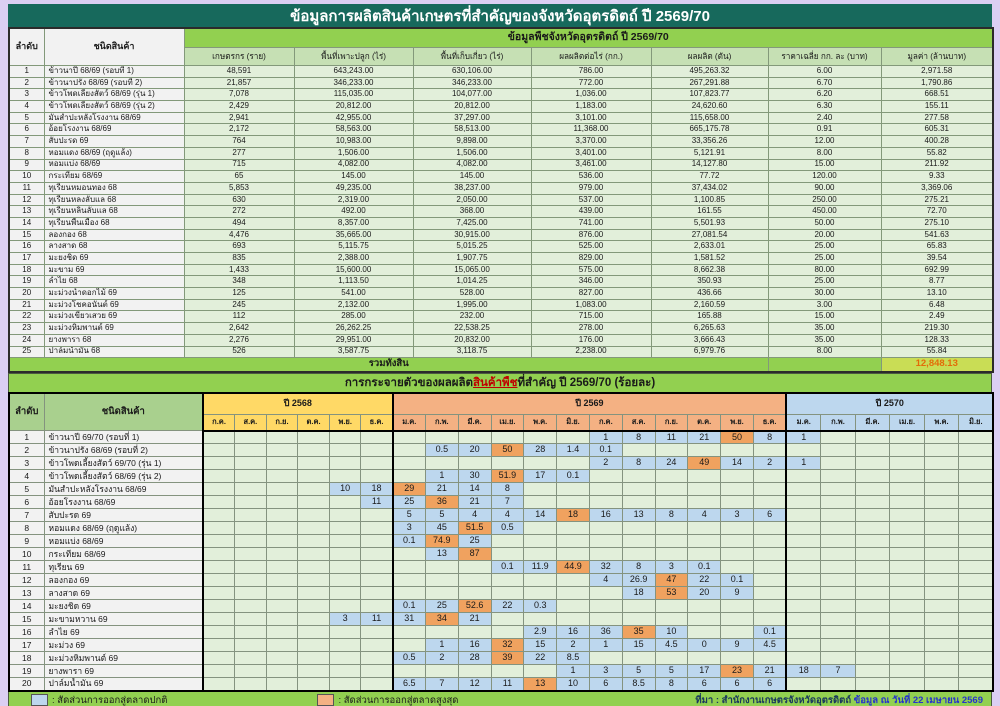  What do you see at coordinates (123, 619) in the screenshot?
I see `product-name: มะขามหวาน 69` at bounding box center [123, 619].